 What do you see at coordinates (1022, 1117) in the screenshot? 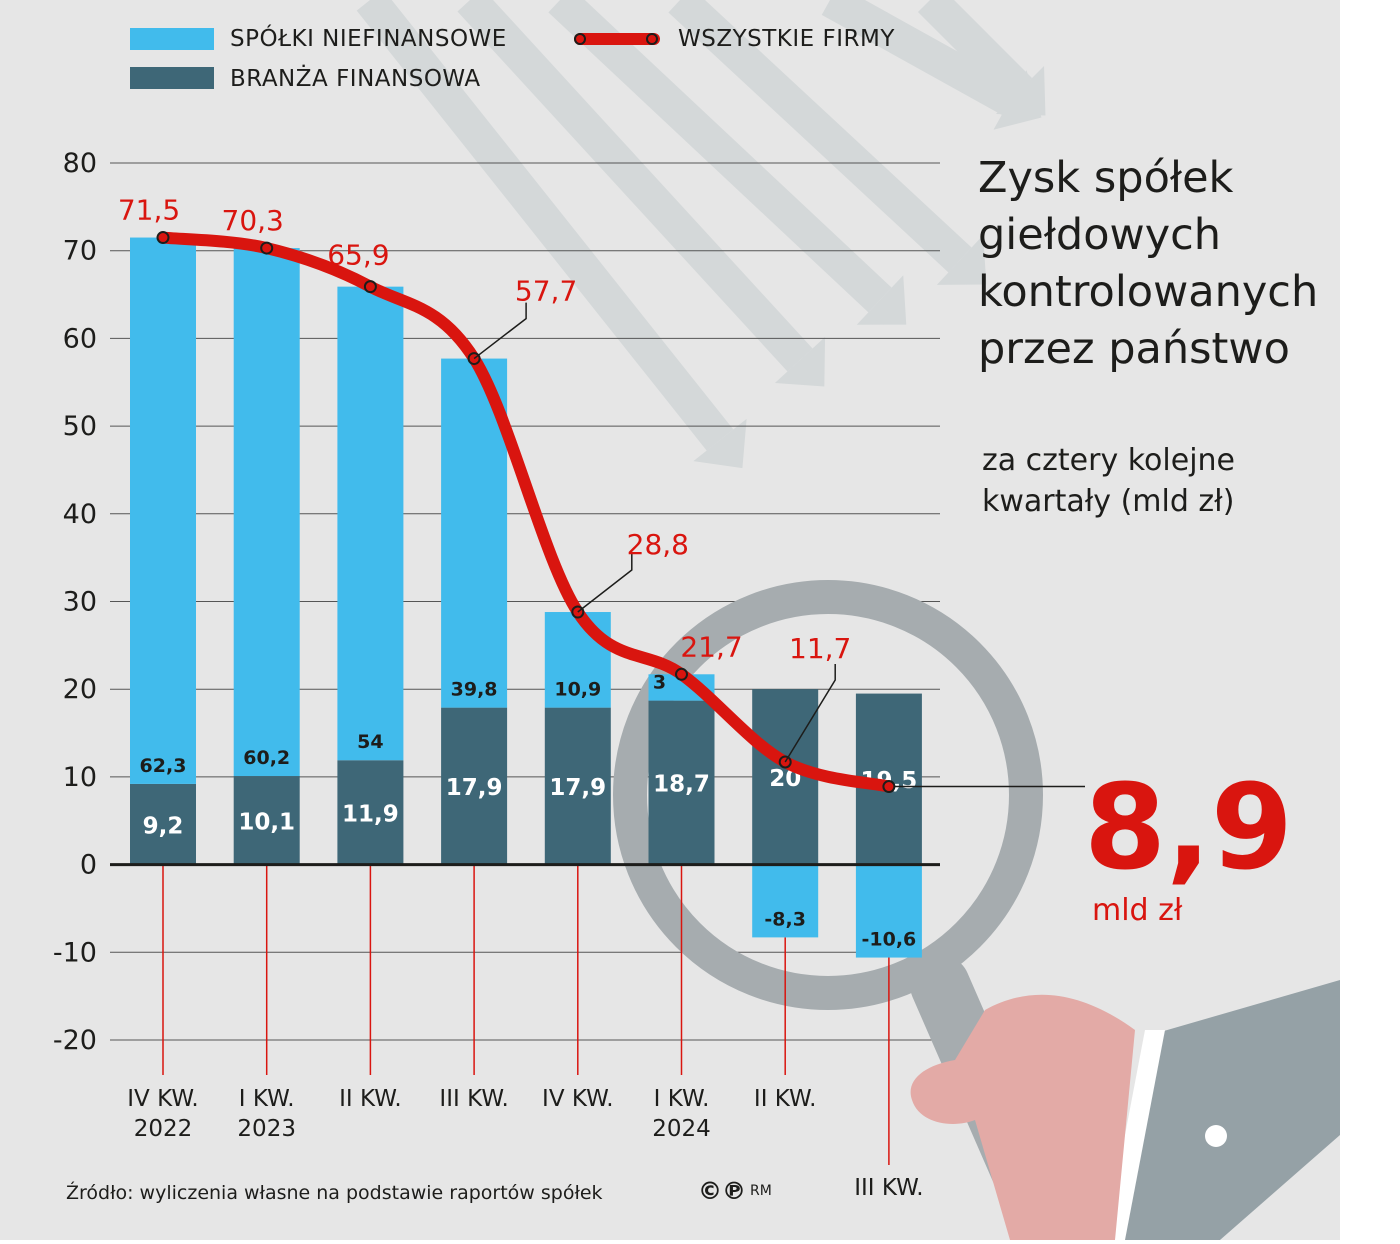
I see `hand-palm` at bounding box center [1022, 1117].